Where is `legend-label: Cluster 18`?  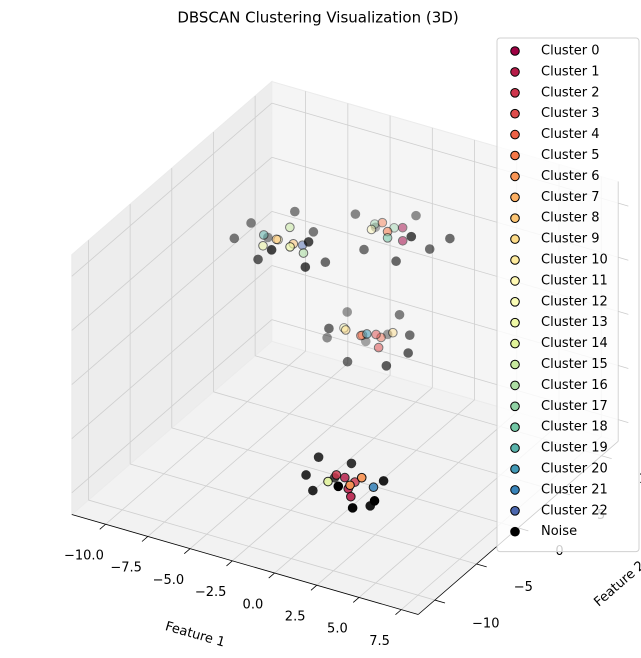
legend-label: Cluster 18 is located at coordinates (574, 427).